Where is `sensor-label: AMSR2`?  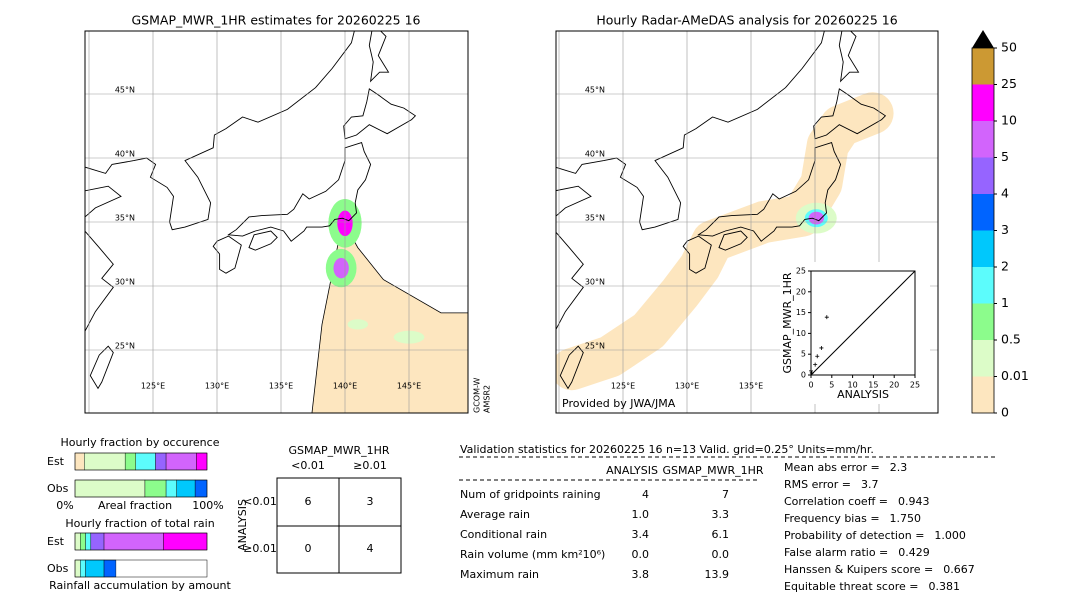 sensor-label: AMSR2 is located at coordinates (487, 399).